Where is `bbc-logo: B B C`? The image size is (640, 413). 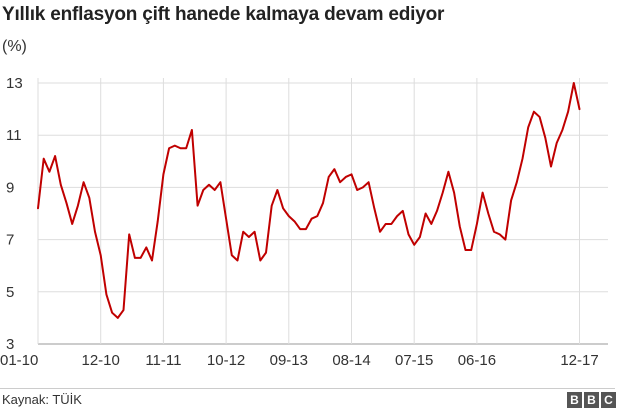 bbc-logo: B B C is located at coordinates (591, 400).